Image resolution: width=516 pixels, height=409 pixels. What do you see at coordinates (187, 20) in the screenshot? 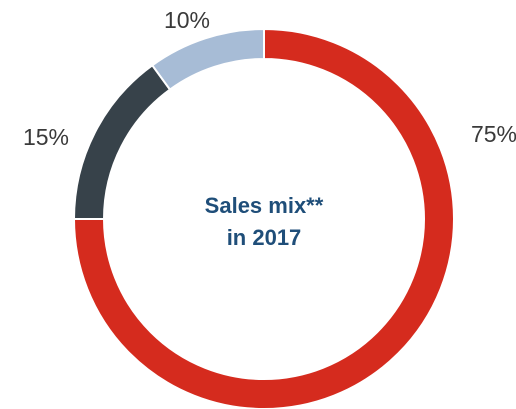
I see `slice-label-10: 10%` at bounding box center [187, 20].